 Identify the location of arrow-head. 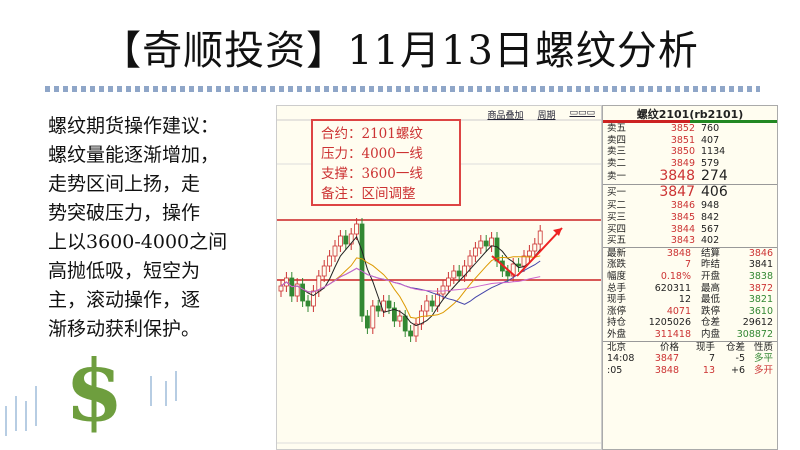
(557, 232).